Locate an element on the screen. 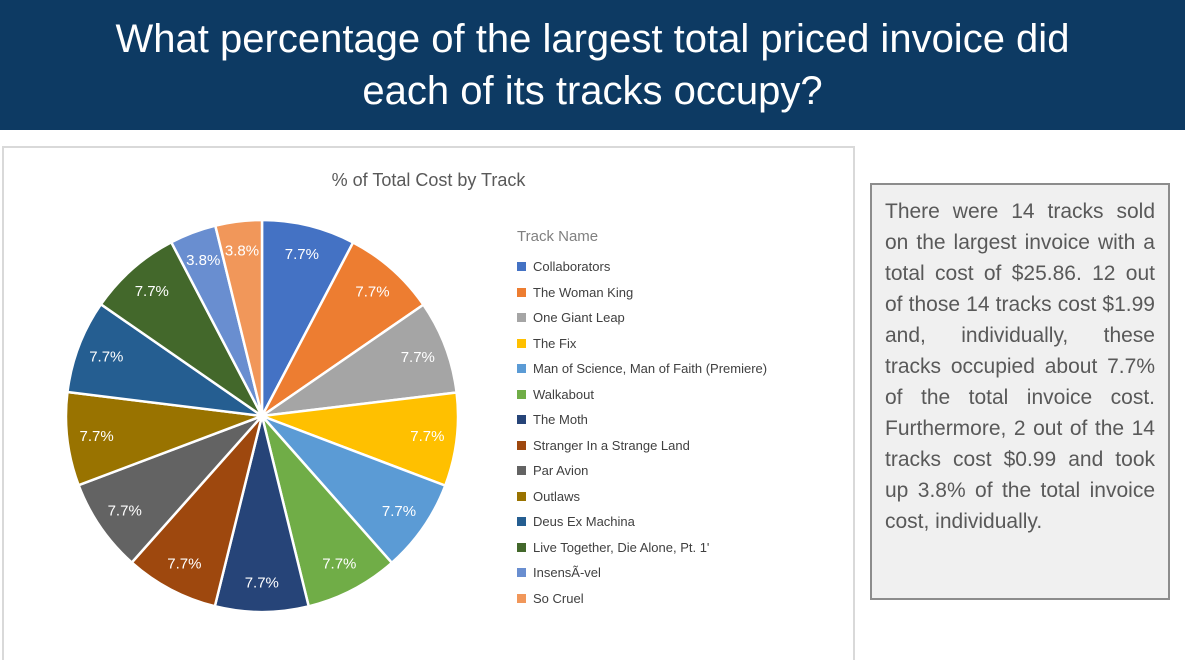 The height and width of the screenshot is (660, 1185). legend-item-13: InsensÃ-vel is located at coordinates (682, 573).